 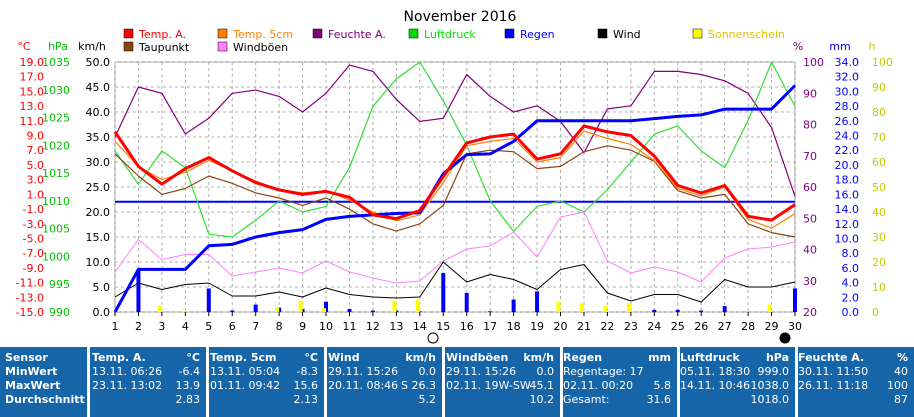 What do you see at coordinates (851, 268) in the screenshot?
I see `y-tick-label-rain: 6.0` at bounding box center [851, 268].